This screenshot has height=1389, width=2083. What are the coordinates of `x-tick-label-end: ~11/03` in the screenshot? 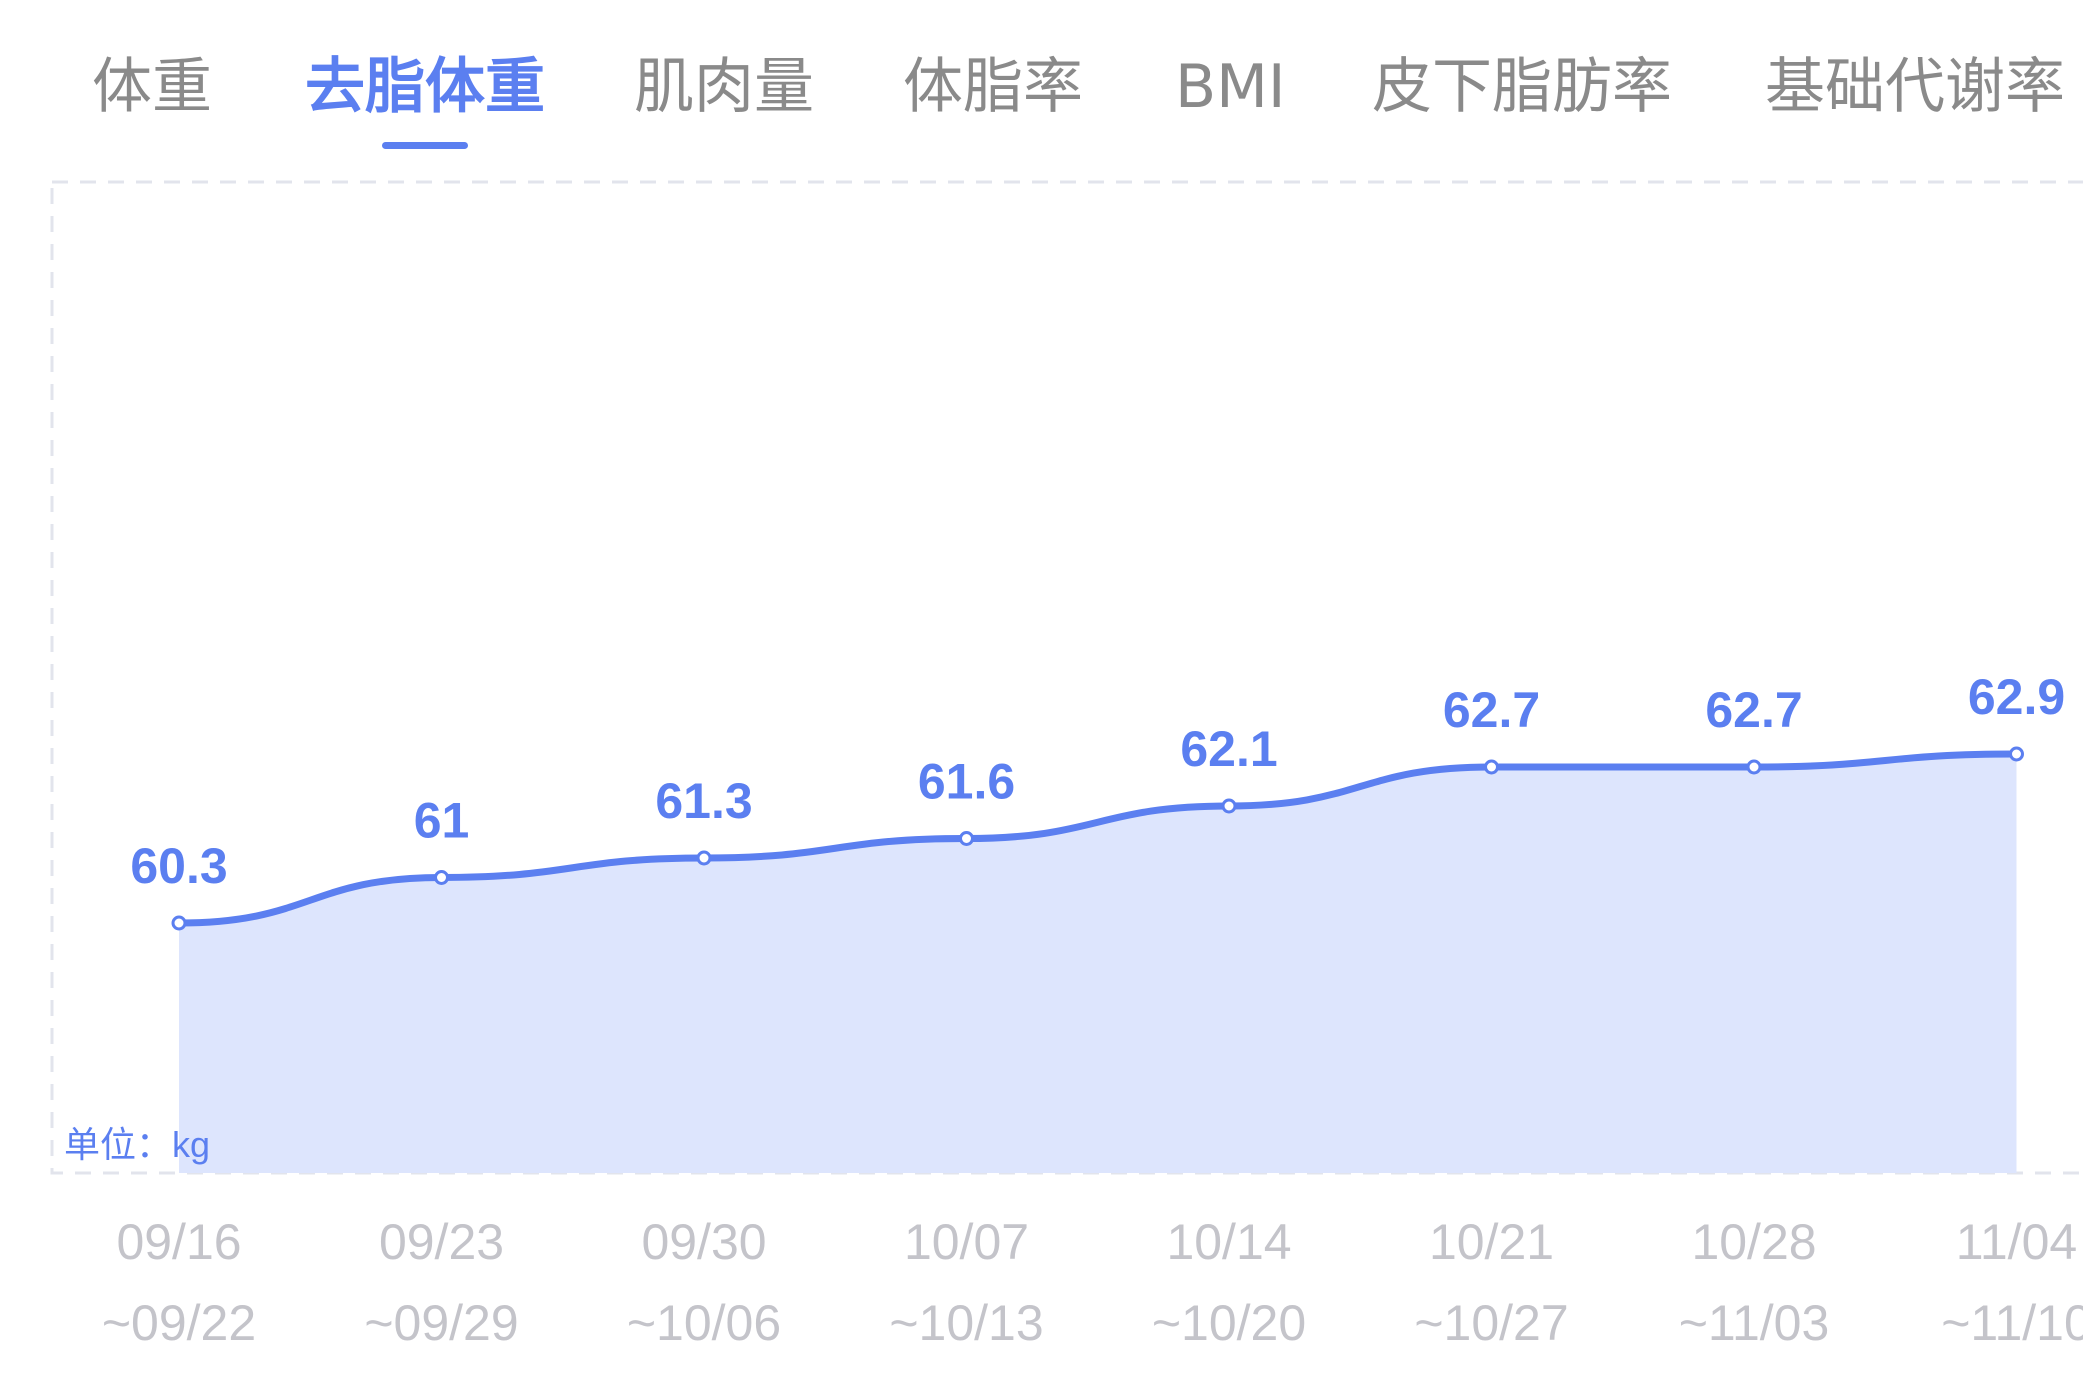 It's located at (1754, 1323).